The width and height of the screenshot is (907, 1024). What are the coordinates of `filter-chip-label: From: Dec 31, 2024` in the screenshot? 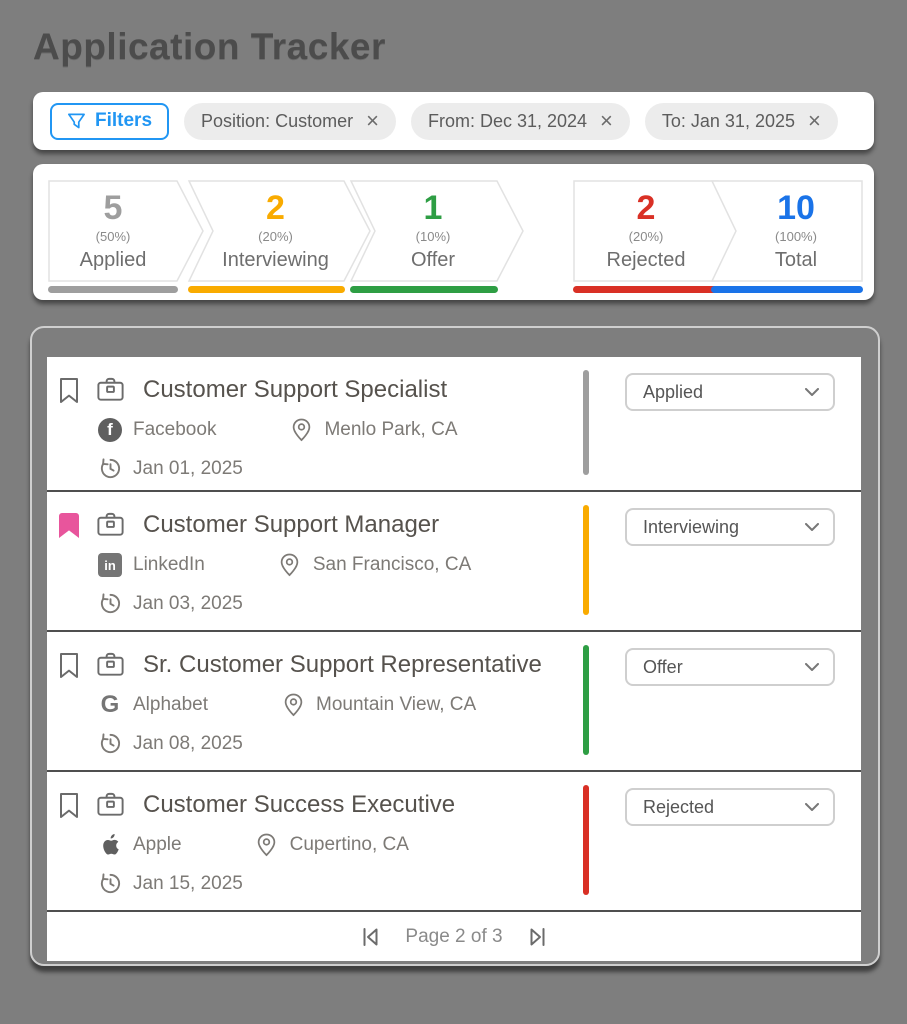 It's located at (507, 120).